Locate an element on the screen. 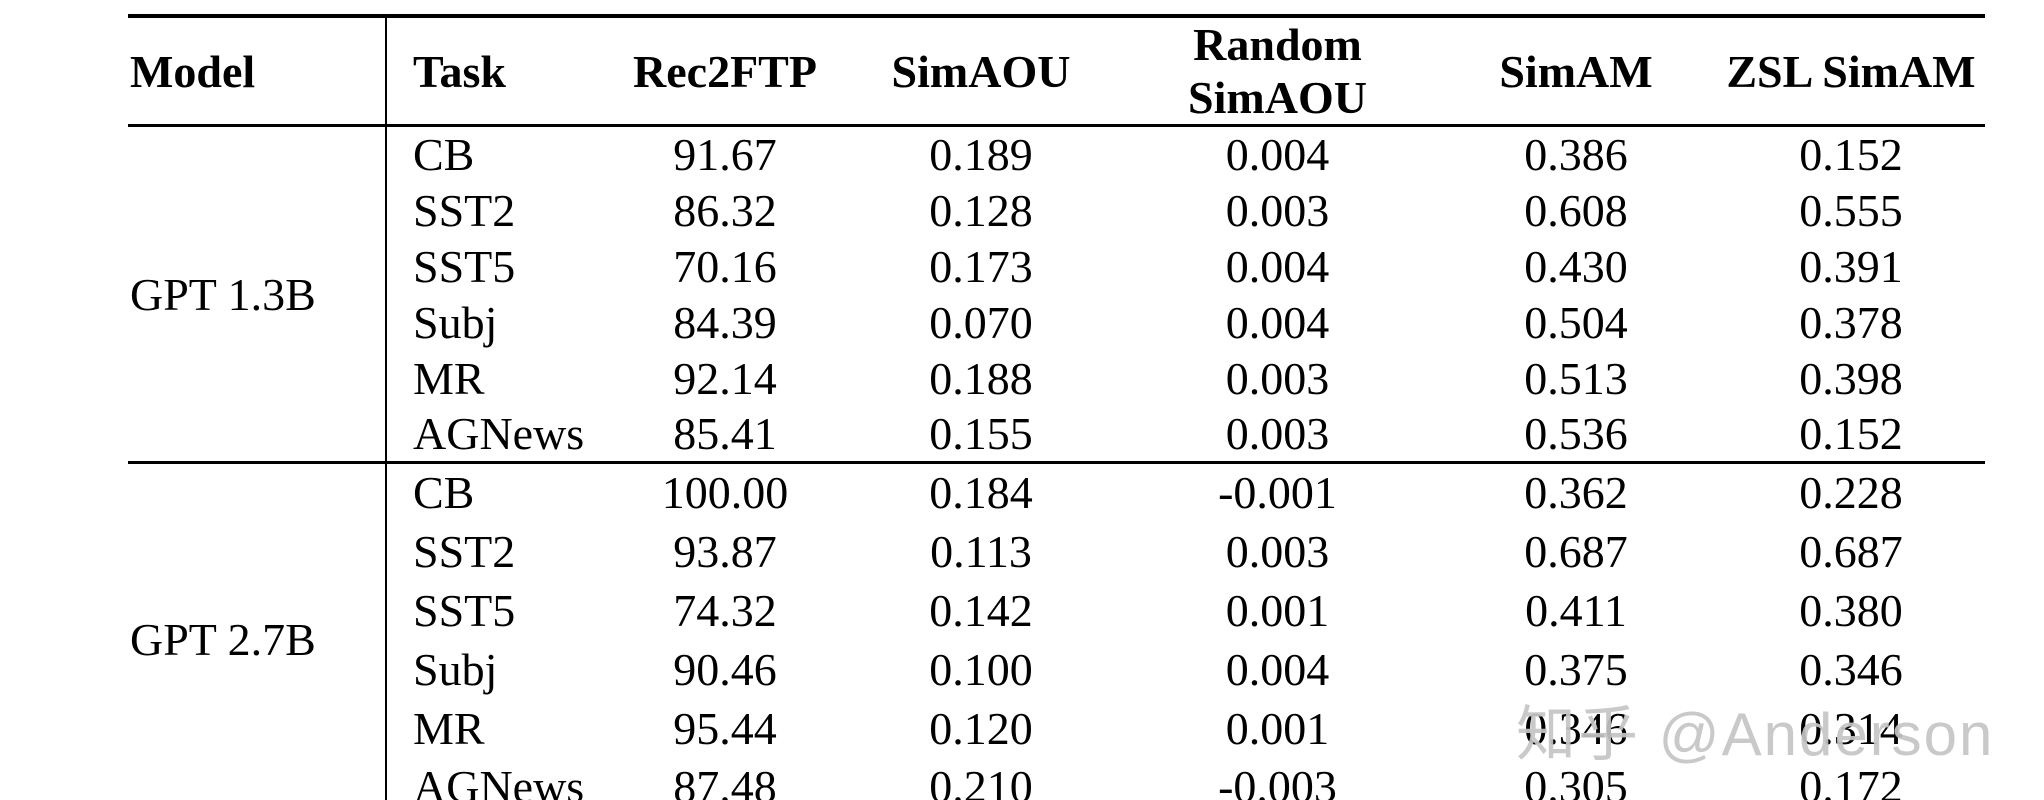 The width and height of the screenshot is (2044, 800). col-header-model: Model is located at coordinates (257, 71).